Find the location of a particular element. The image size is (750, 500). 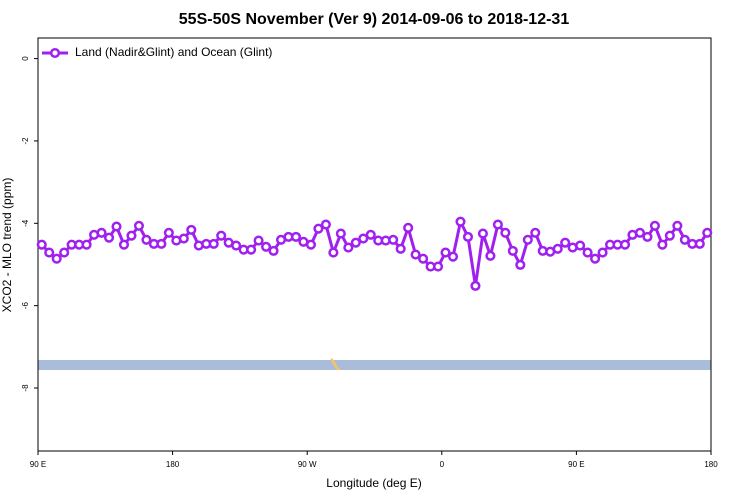

surface-strip is located at coordinates (374, 365).